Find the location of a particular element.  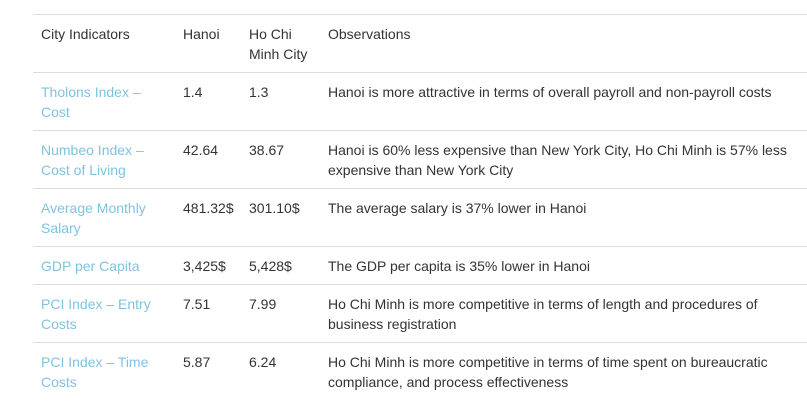

hanoi-value: 3,425$ is located at coordinates (208, 265).